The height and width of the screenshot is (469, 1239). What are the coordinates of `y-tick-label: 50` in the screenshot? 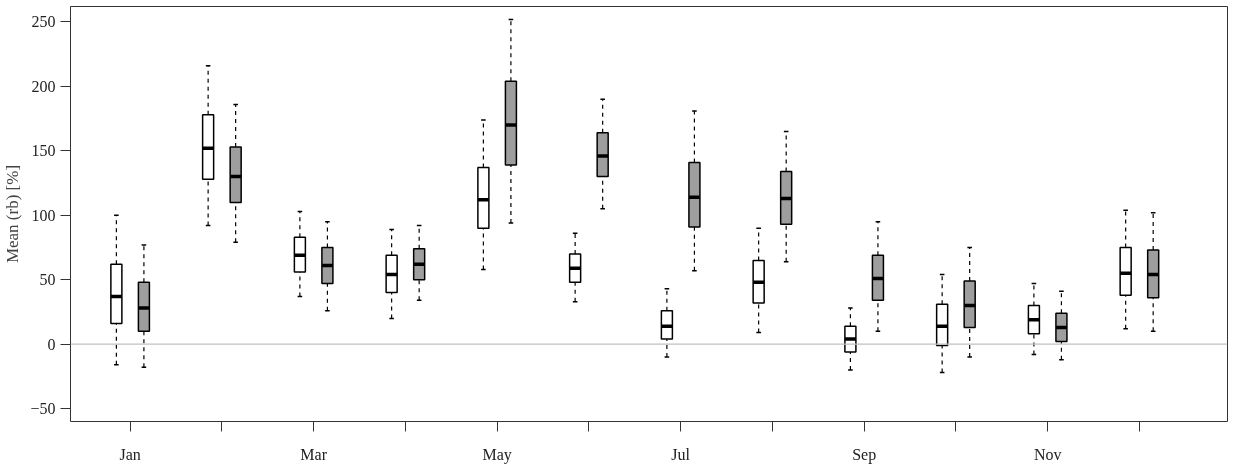 It's located at (47, 280).